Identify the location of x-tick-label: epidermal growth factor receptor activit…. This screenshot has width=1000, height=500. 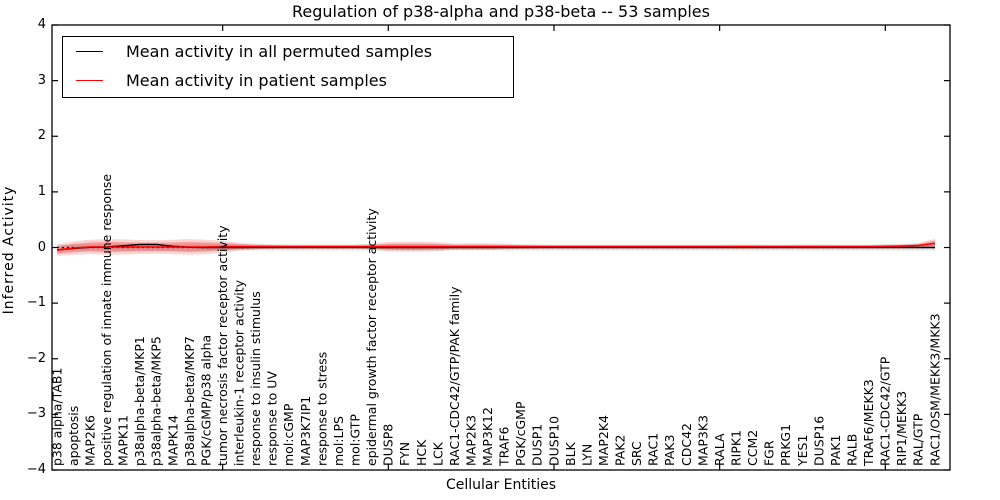
(371, 337).